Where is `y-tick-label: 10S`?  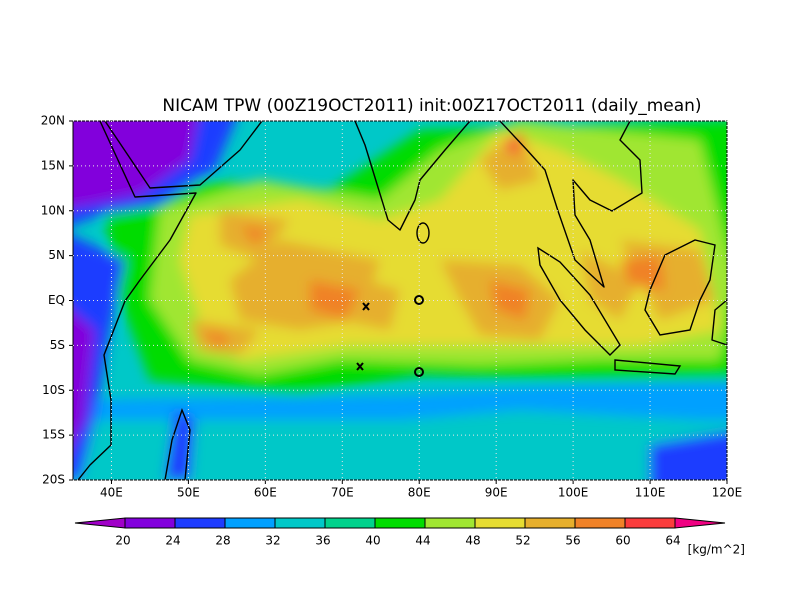 y-tick-label: 10S is located at coordinates (53, 390).